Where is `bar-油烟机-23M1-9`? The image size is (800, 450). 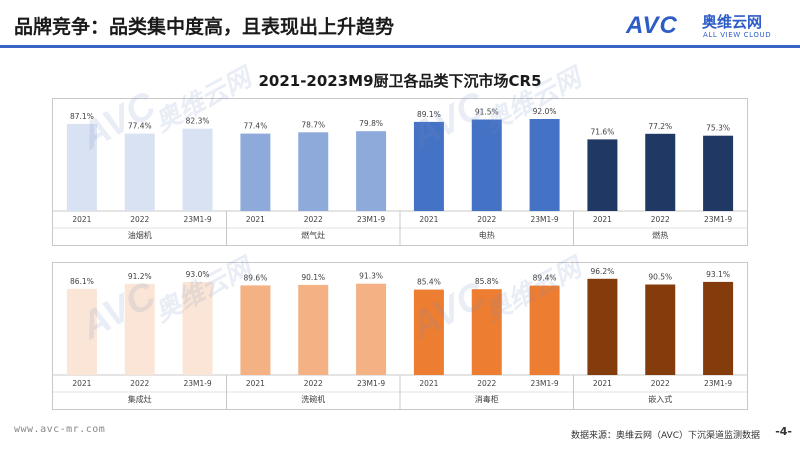
bar-油烟机-23M1-9 is located at coordinates (197, 169).